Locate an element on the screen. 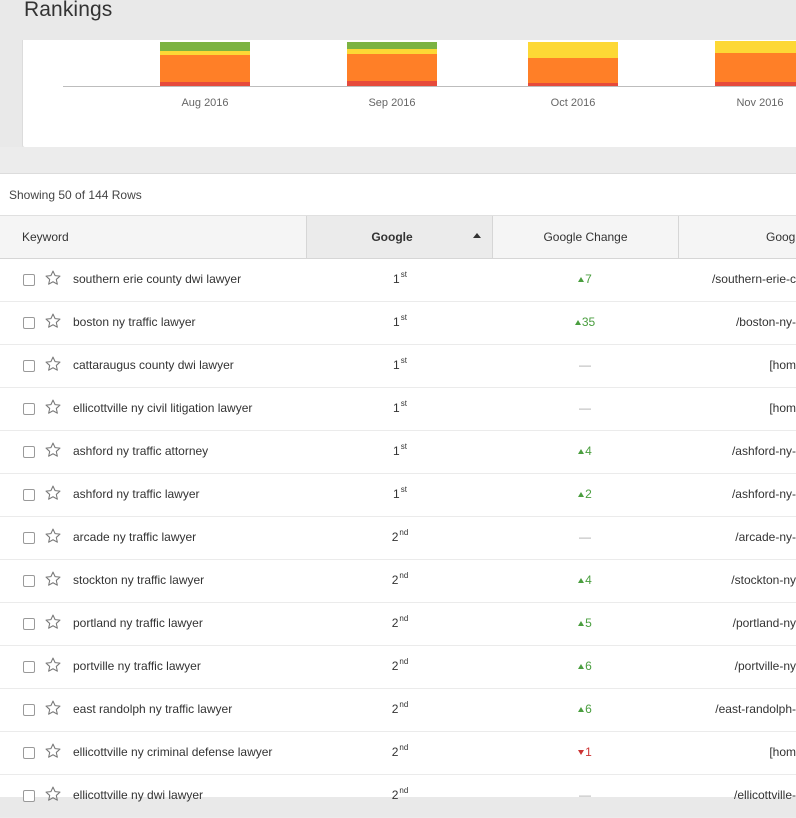 This screenshot has height=818, width=796. keyword-cell: ashford ny traffic lawyer is located at coordinates (136, 494).